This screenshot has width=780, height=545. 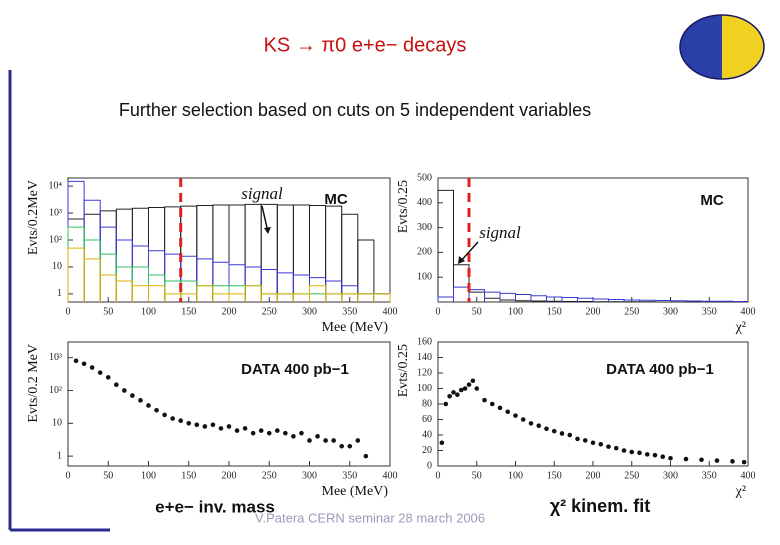 I want to click on y-tick-label: 40, so click(x=427, y=434).